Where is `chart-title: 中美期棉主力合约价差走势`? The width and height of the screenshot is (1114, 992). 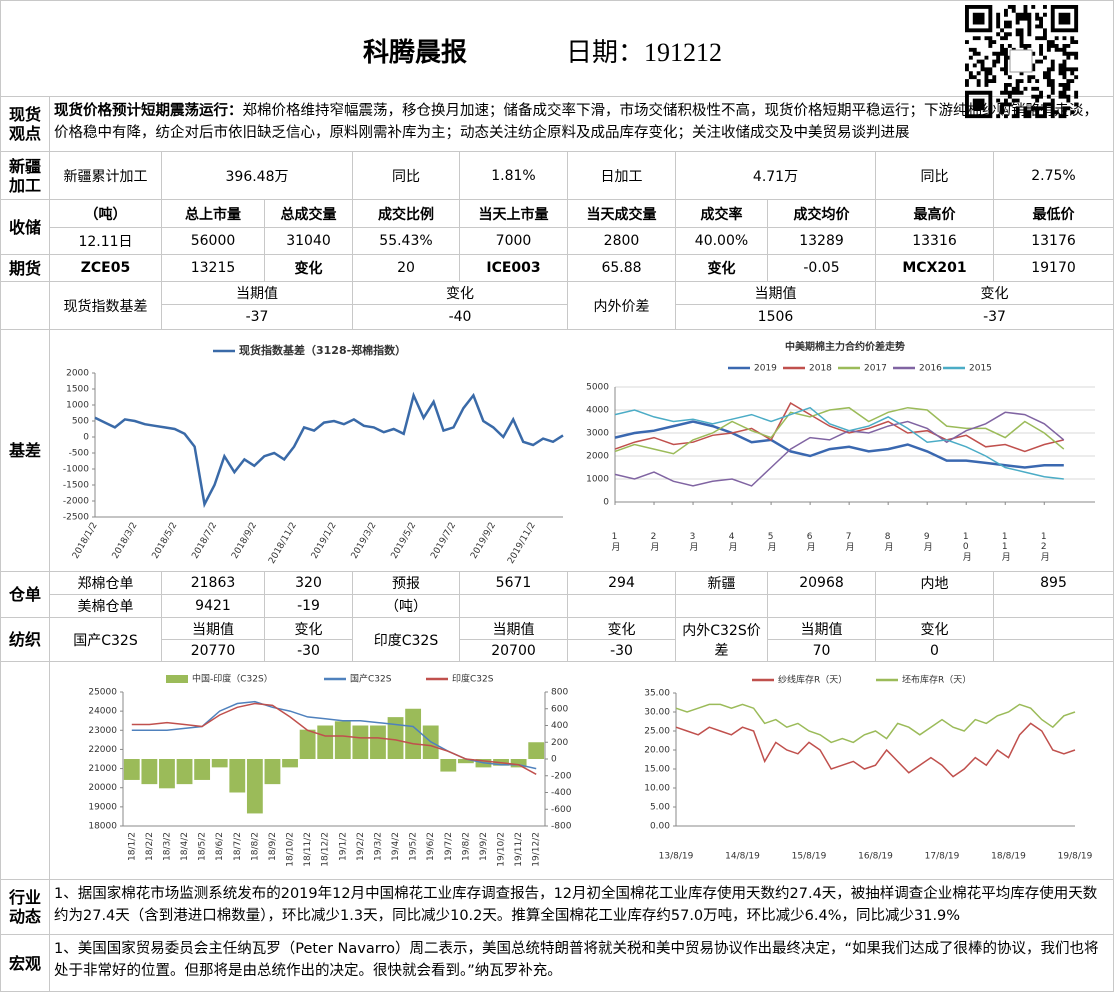 chart-title: 中美期棉主力合约价差走势 is located at coordinates (845, 346).